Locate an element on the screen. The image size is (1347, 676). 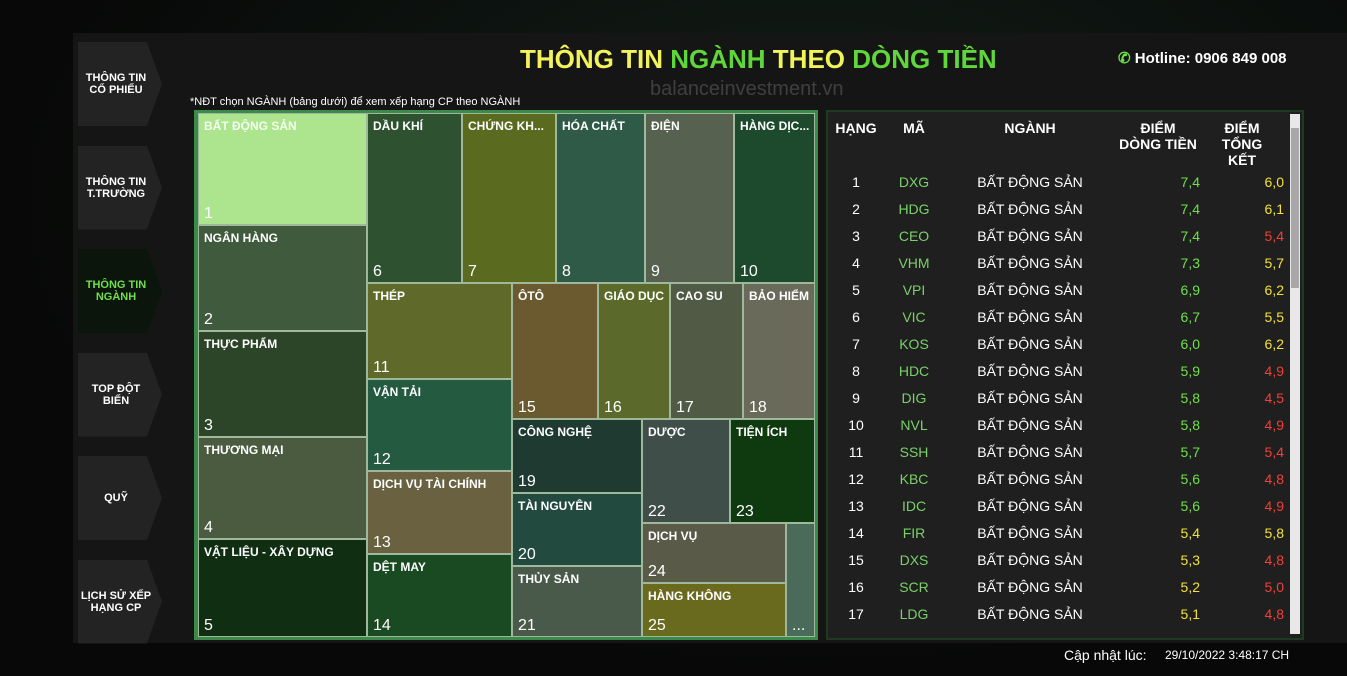
watermark: balanceinvestment.vn is located at coordinates (747, 89).